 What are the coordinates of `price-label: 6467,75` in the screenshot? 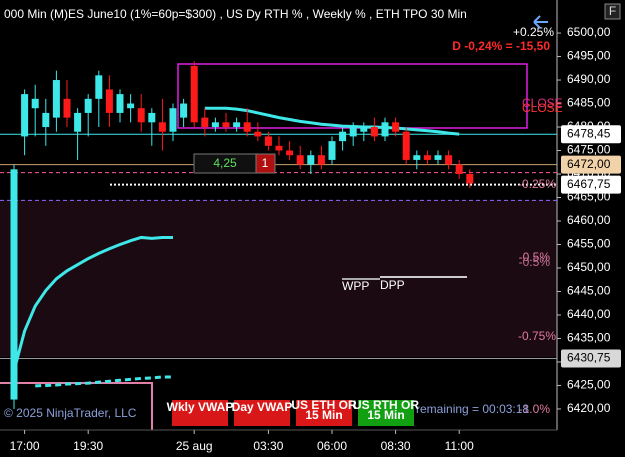 It's located at (589, 184).